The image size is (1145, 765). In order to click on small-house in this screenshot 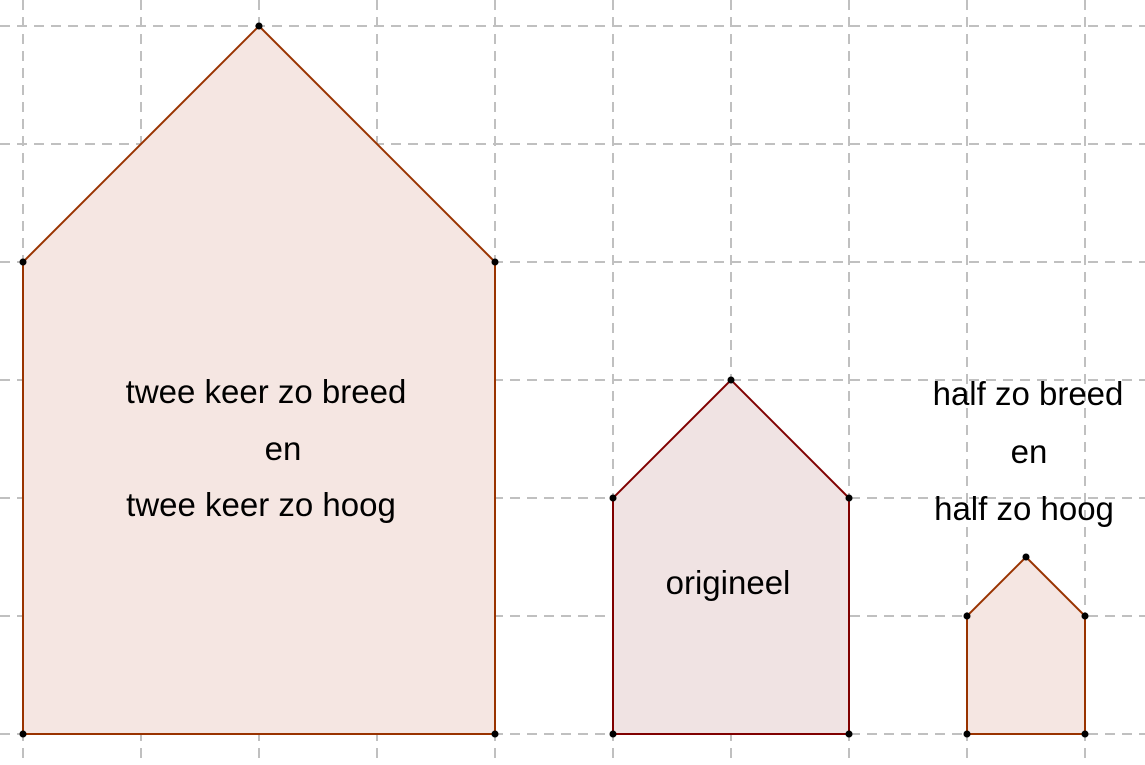, I will do `click(1026, 645)`.